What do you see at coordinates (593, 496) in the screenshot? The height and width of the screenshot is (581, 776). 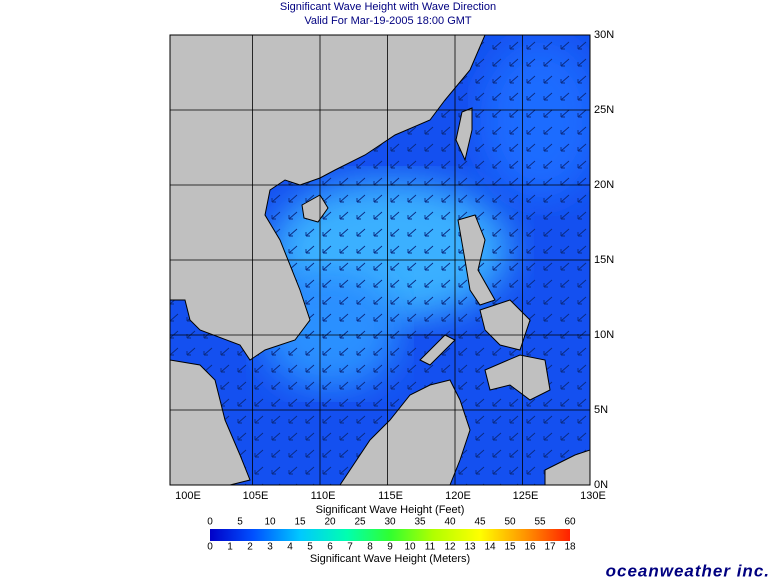 I see `lon-label: 130E` at bounding box center [593, 496].